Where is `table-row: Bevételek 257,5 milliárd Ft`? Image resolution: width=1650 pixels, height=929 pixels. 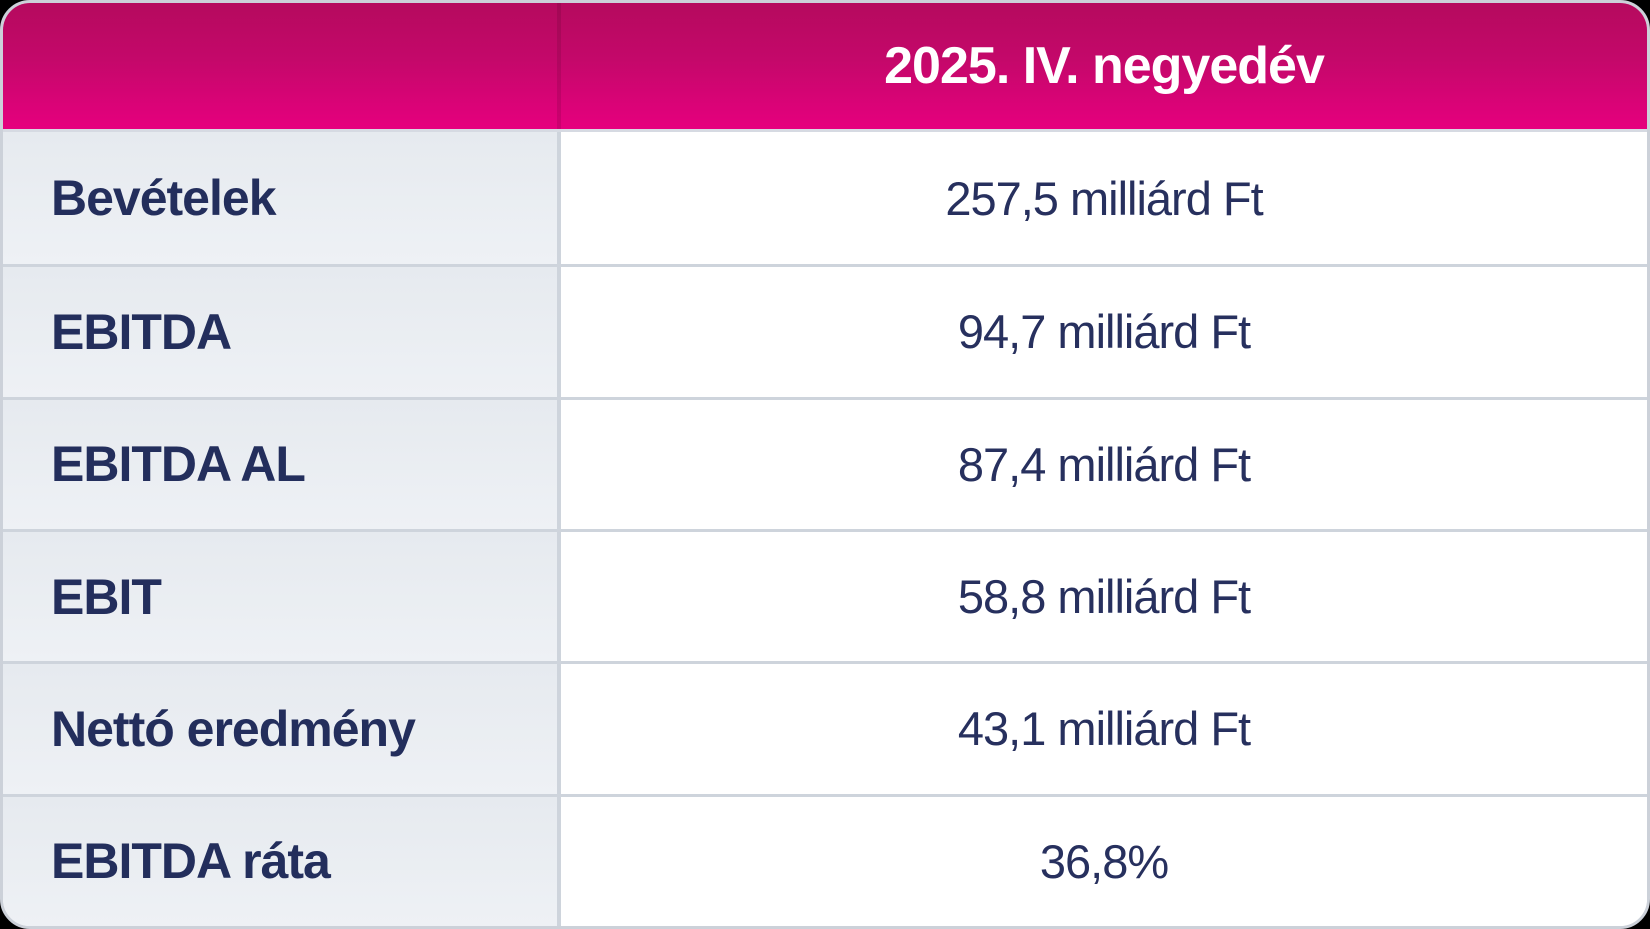 table-row: Bevételek 257,5 milliárd Ft is located at coordinates (825, 198).